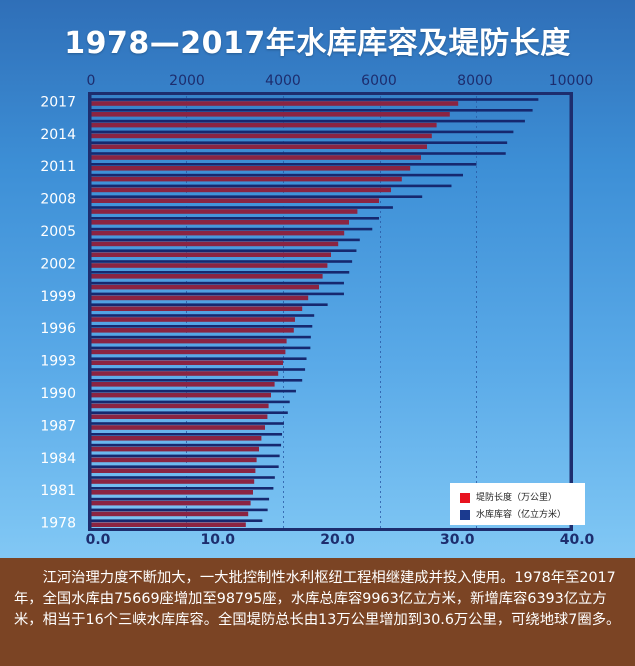  Describe the element at coordinates (220, 222) in the screenshot. I see `levee-bar-2006` at that location.